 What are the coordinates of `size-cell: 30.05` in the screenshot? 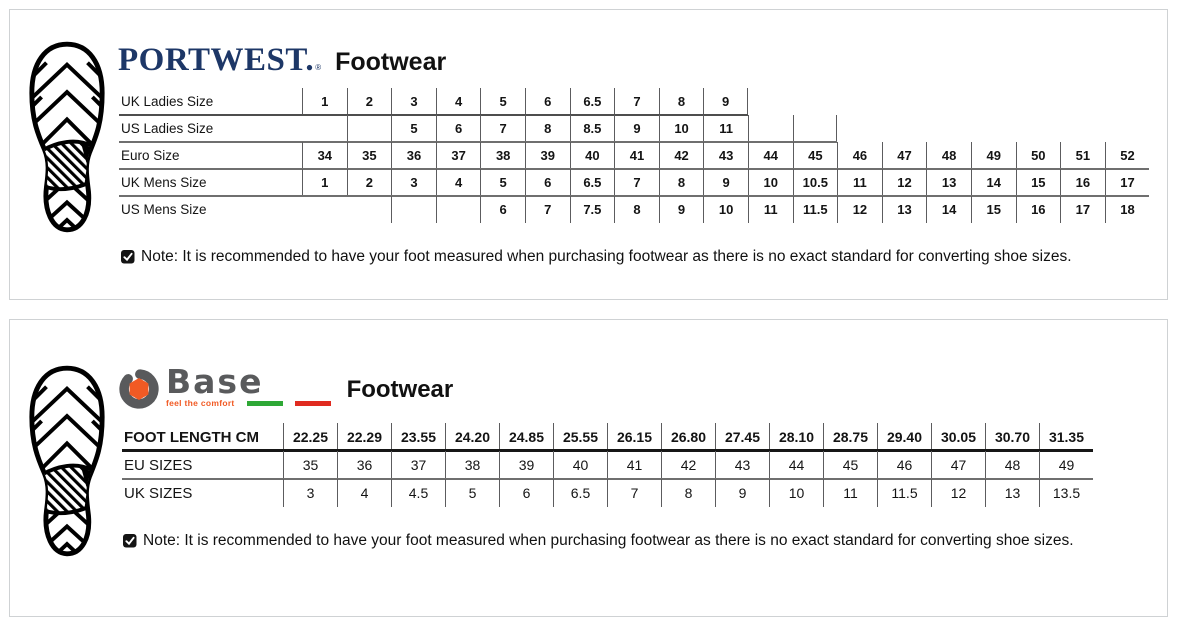 It's located at (958, 437).